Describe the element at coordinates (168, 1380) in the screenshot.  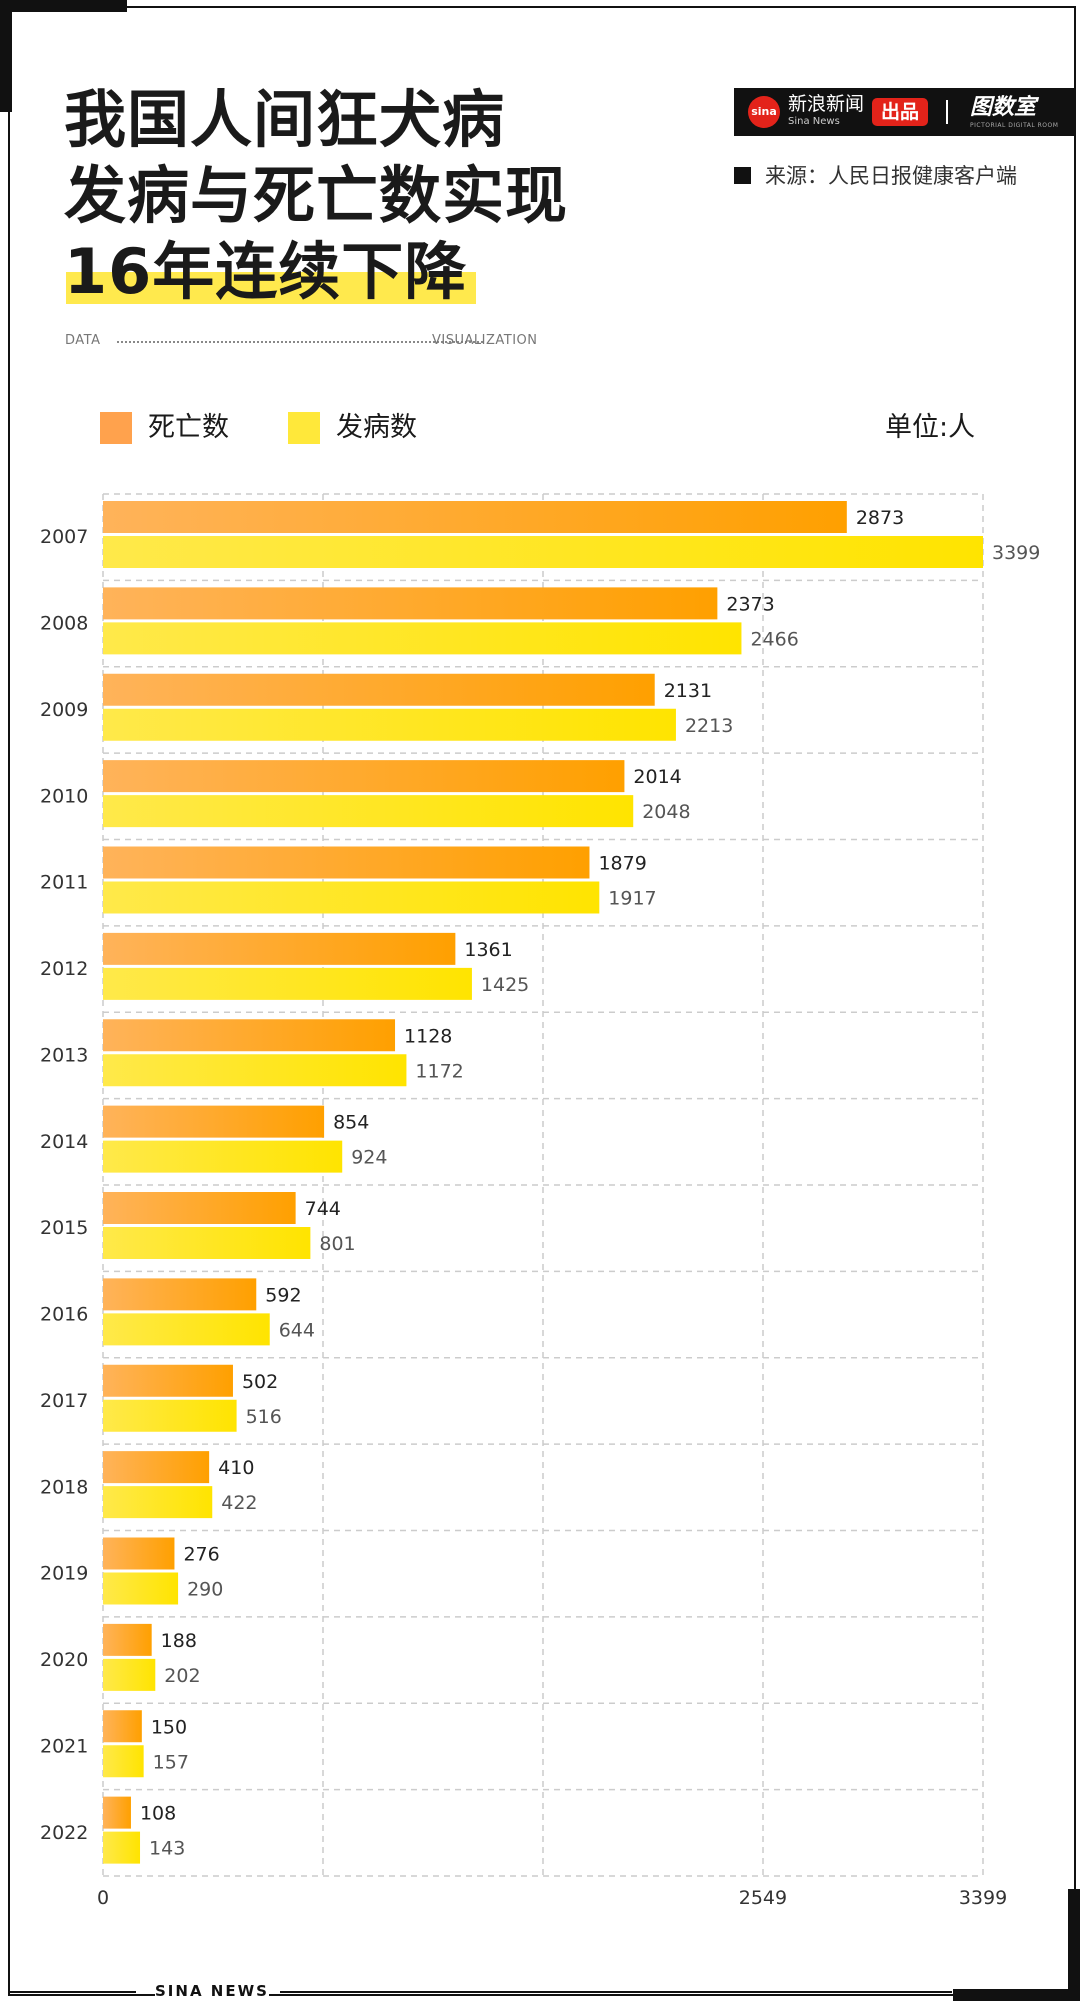
I see `bar-deaths-2017` at that location.